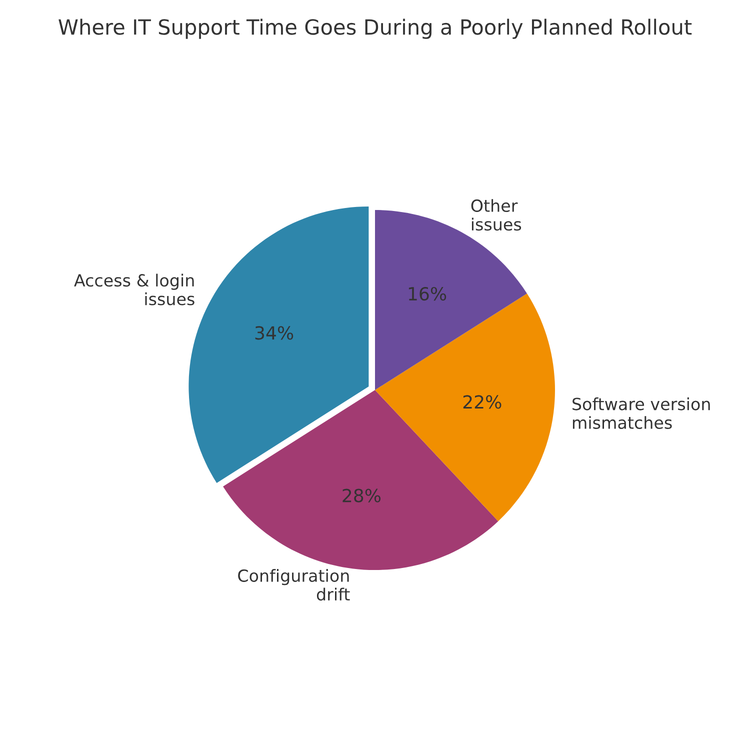  Describe the element at coordinates (375, 28) in the screenshot. I see `chart-title: Where IT Support Time Goes During a Poorly Planned Rollout` at that location.